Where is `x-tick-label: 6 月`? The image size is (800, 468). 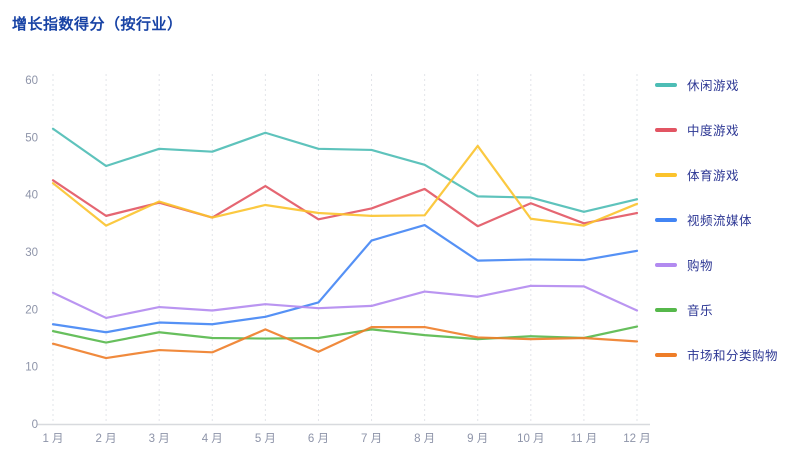
x-tick-label: 6 月 is located at coordinates (318, 439).